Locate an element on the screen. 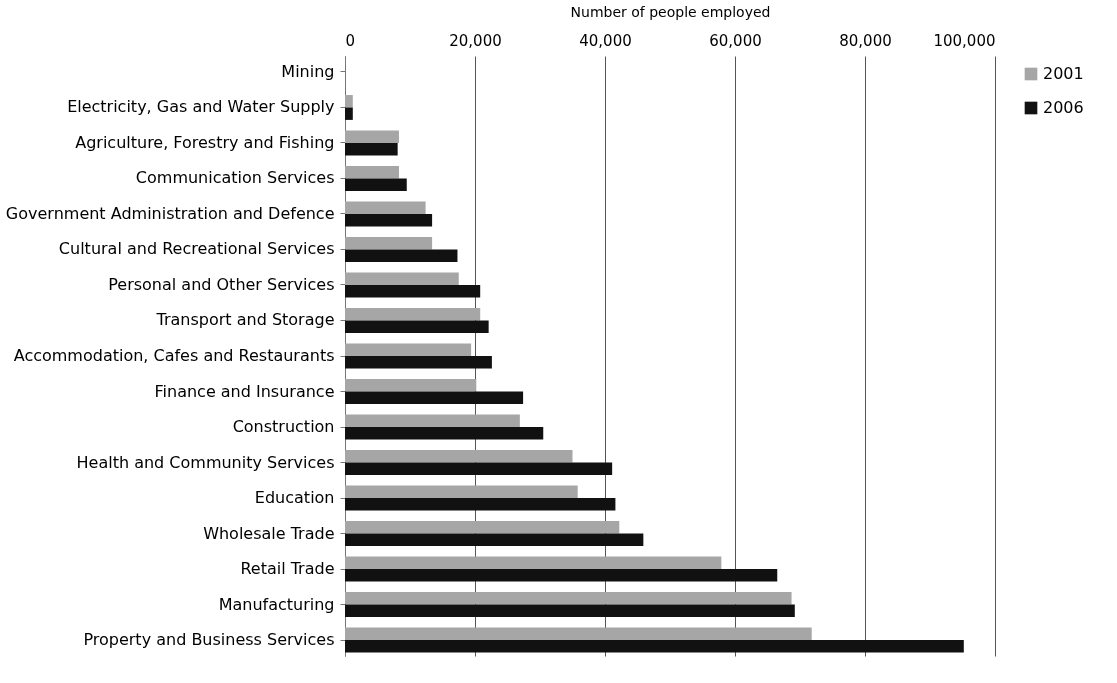  y-tick-label: Education is located at coordinates (294, 498).